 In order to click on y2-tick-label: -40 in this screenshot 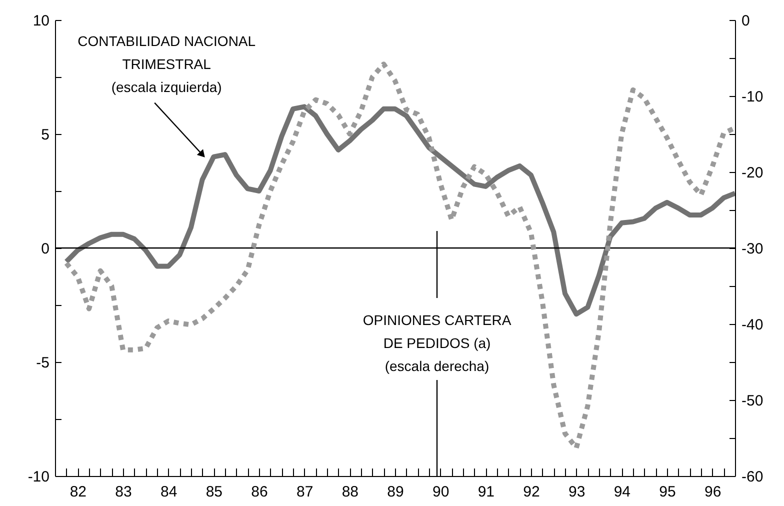, I will do `click(753, 325)`.